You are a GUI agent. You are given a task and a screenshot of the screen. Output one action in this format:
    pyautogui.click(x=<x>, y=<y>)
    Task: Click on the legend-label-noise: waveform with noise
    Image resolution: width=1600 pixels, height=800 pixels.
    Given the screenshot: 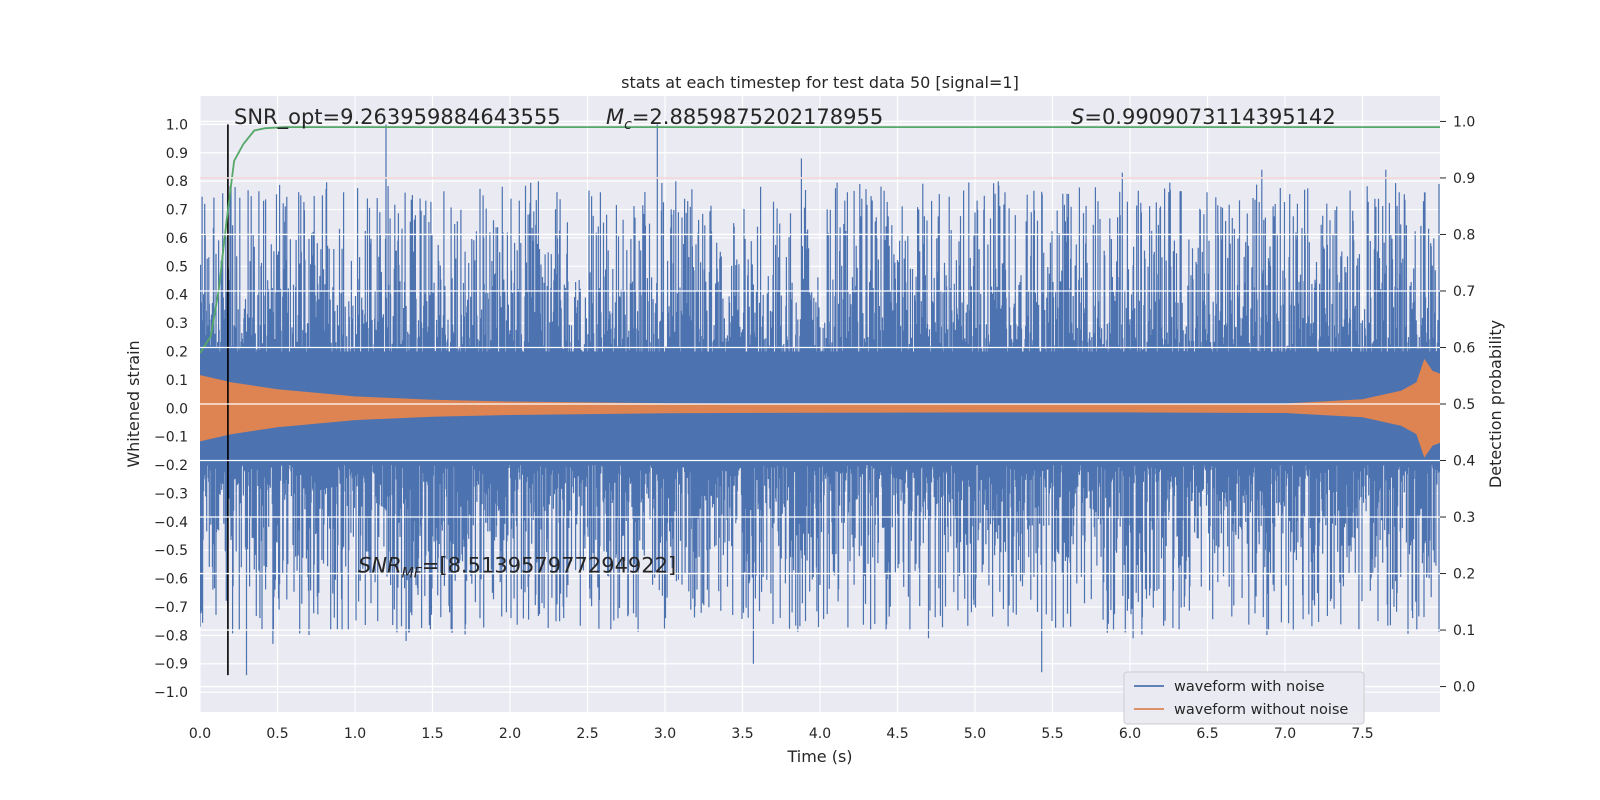 What is the action you would take?
    pyautogui.click(x=1249, y=687)
    